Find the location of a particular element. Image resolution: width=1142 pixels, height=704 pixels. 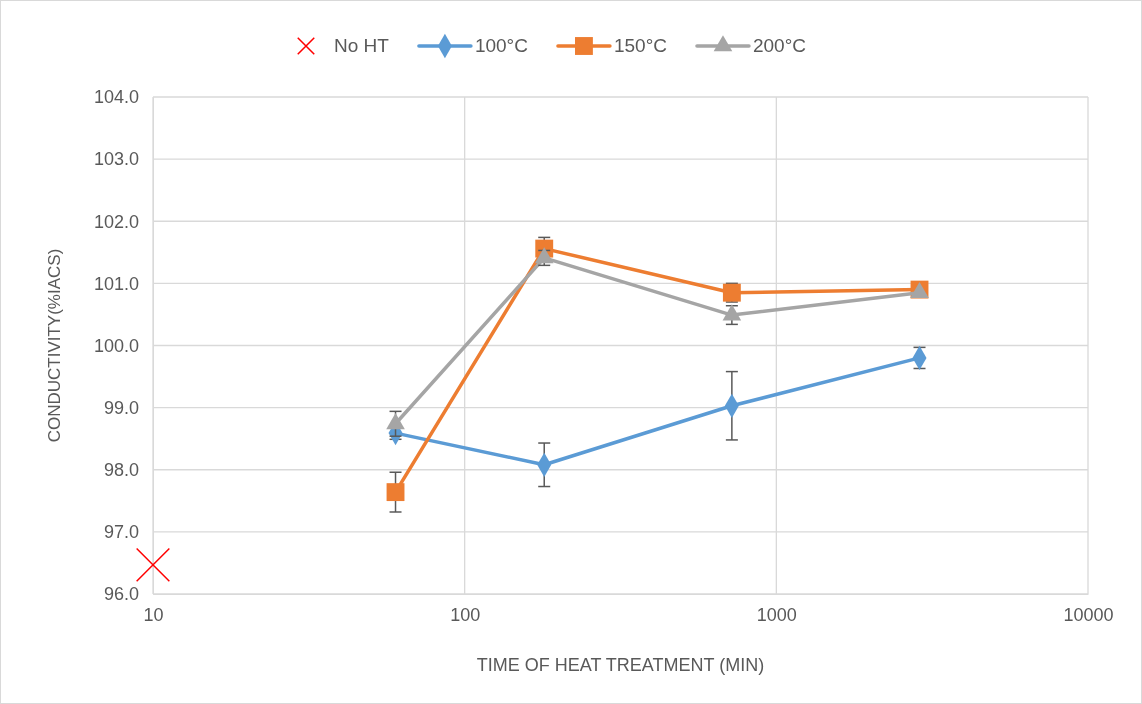

legend-label: 100°C is located at coordinates (501, 45).